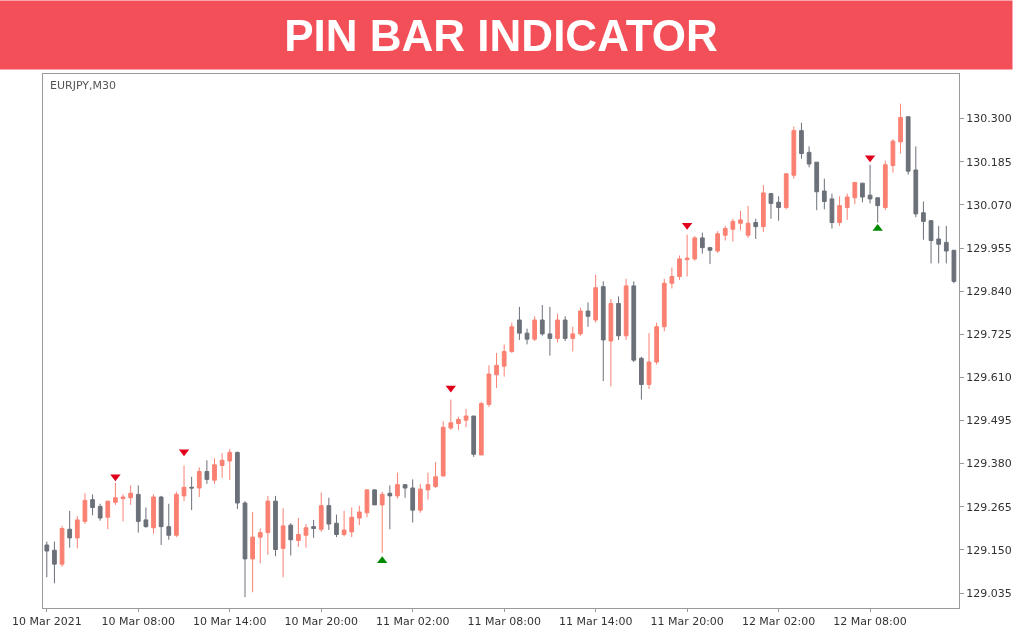 This screenshot has width=1024, height=640. I want to click on y-tick-label: 129.150, so click(989, 550).